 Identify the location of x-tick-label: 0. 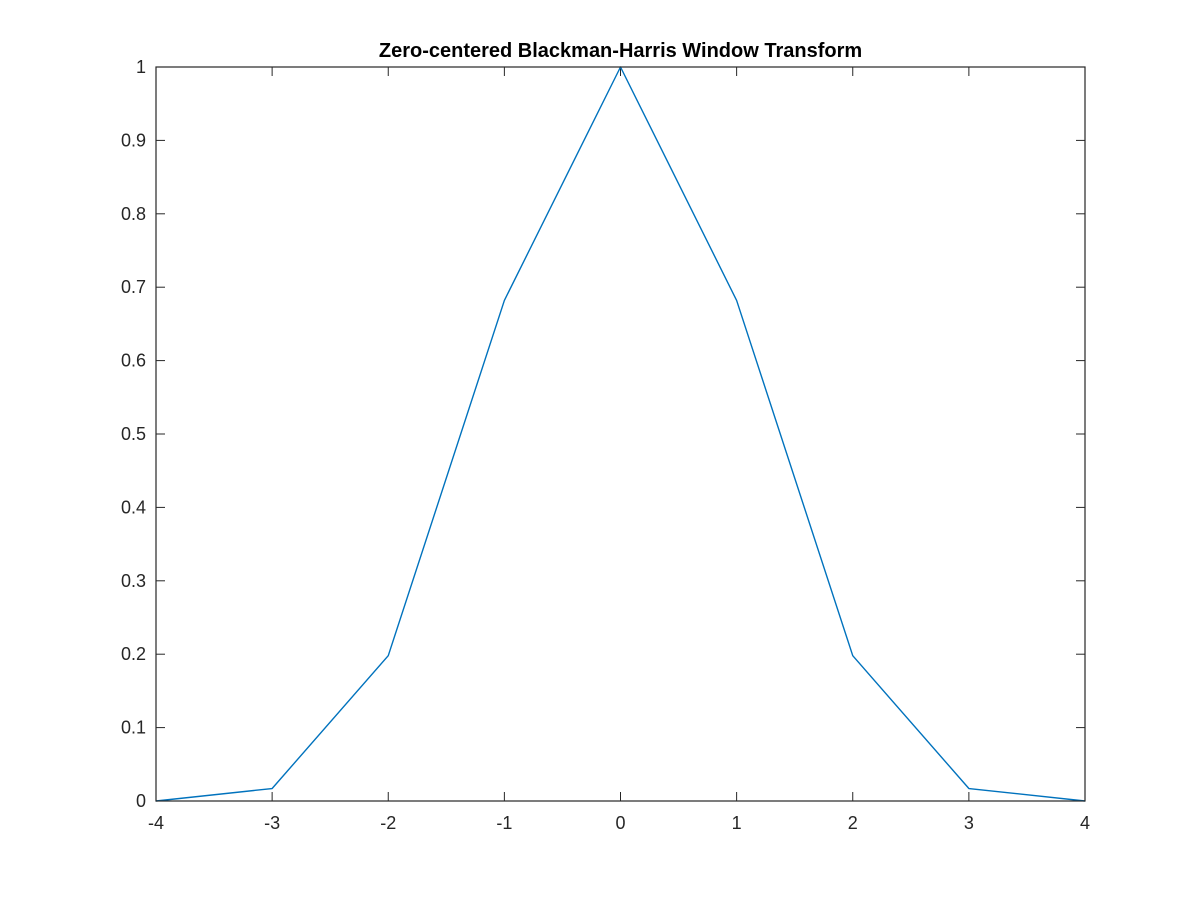
(620, 823).